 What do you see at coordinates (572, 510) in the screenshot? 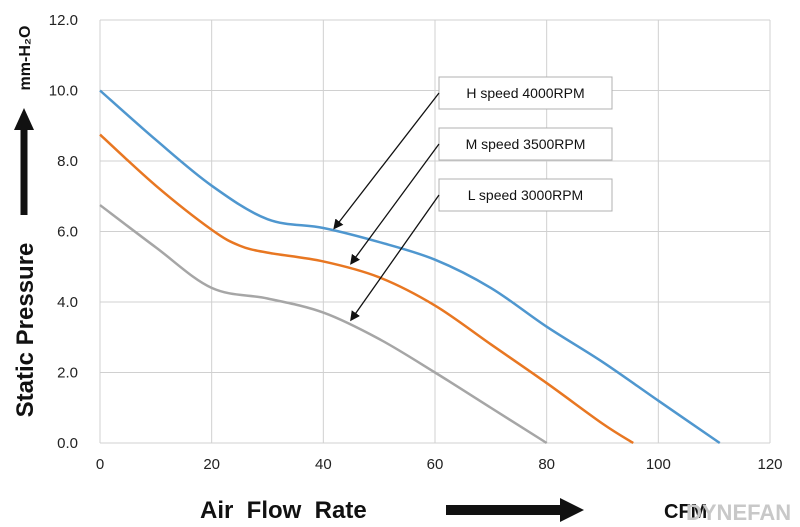
I see `x-axis-arrow-head-icon` at bounding box center [572, 510].